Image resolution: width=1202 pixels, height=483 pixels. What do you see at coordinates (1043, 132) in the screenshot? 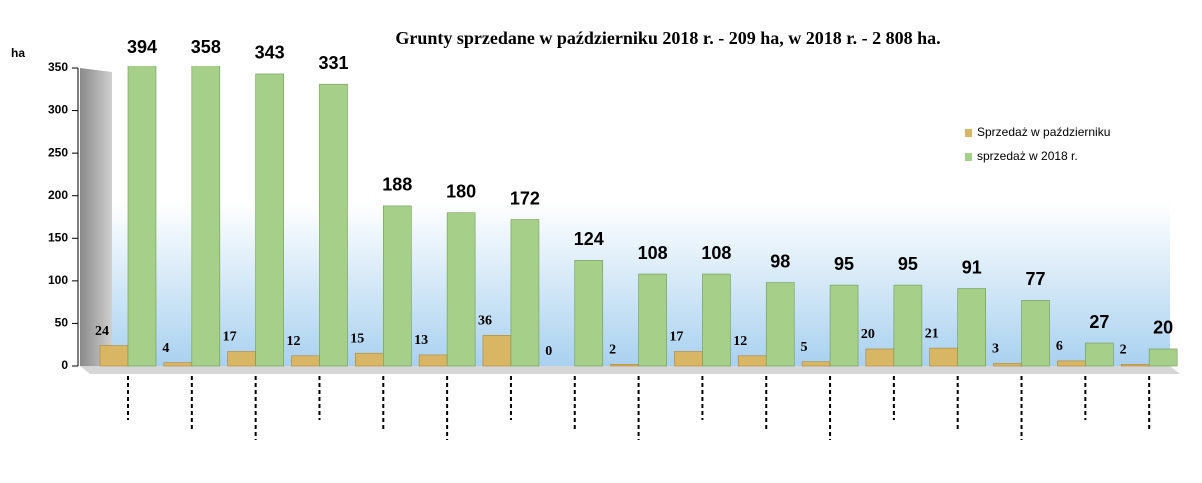
I see `legend-label: Sprzedaż w październiku` at bounding box center [1043, 132].